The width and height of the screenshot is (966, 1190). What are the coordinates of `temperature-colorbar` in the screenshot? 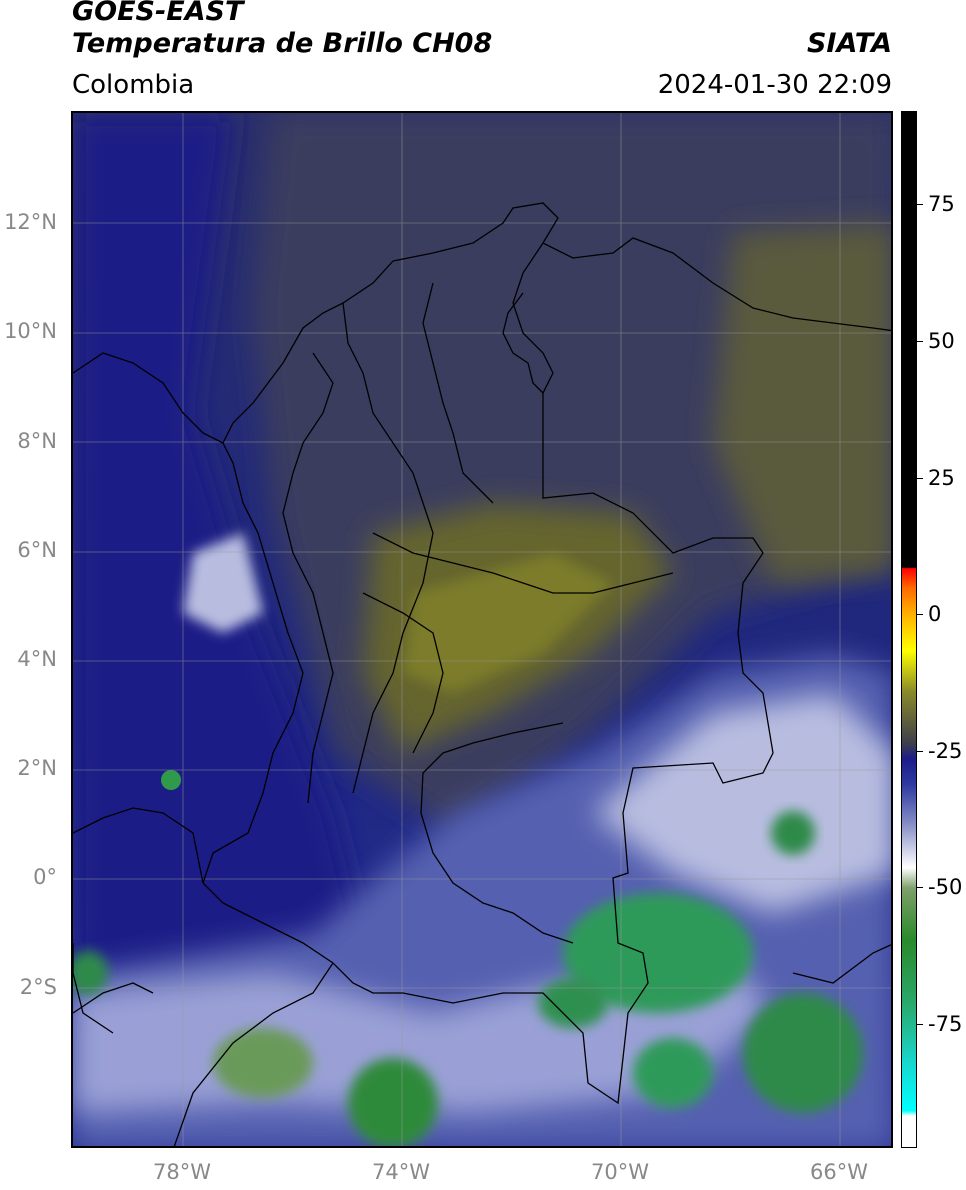 It's located at (909, 629).